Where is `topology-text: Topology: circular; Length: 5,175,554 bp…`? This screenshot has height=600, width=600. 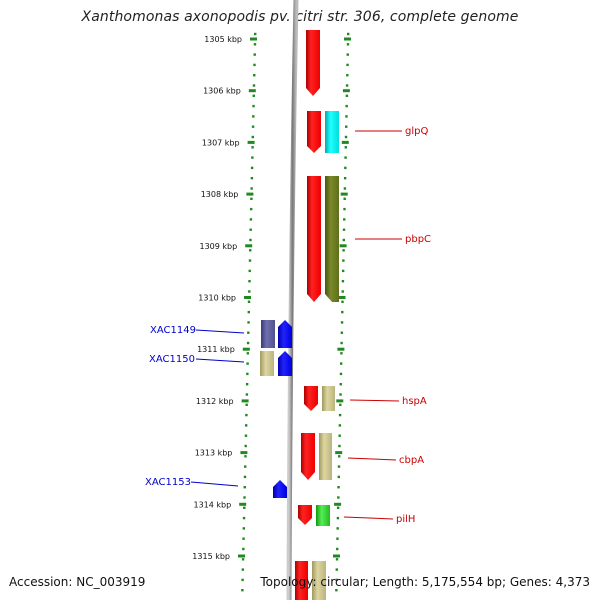
topology-text: Topology: circular; Length: 5,175,554 bp… is located at coordinates (425, 582).